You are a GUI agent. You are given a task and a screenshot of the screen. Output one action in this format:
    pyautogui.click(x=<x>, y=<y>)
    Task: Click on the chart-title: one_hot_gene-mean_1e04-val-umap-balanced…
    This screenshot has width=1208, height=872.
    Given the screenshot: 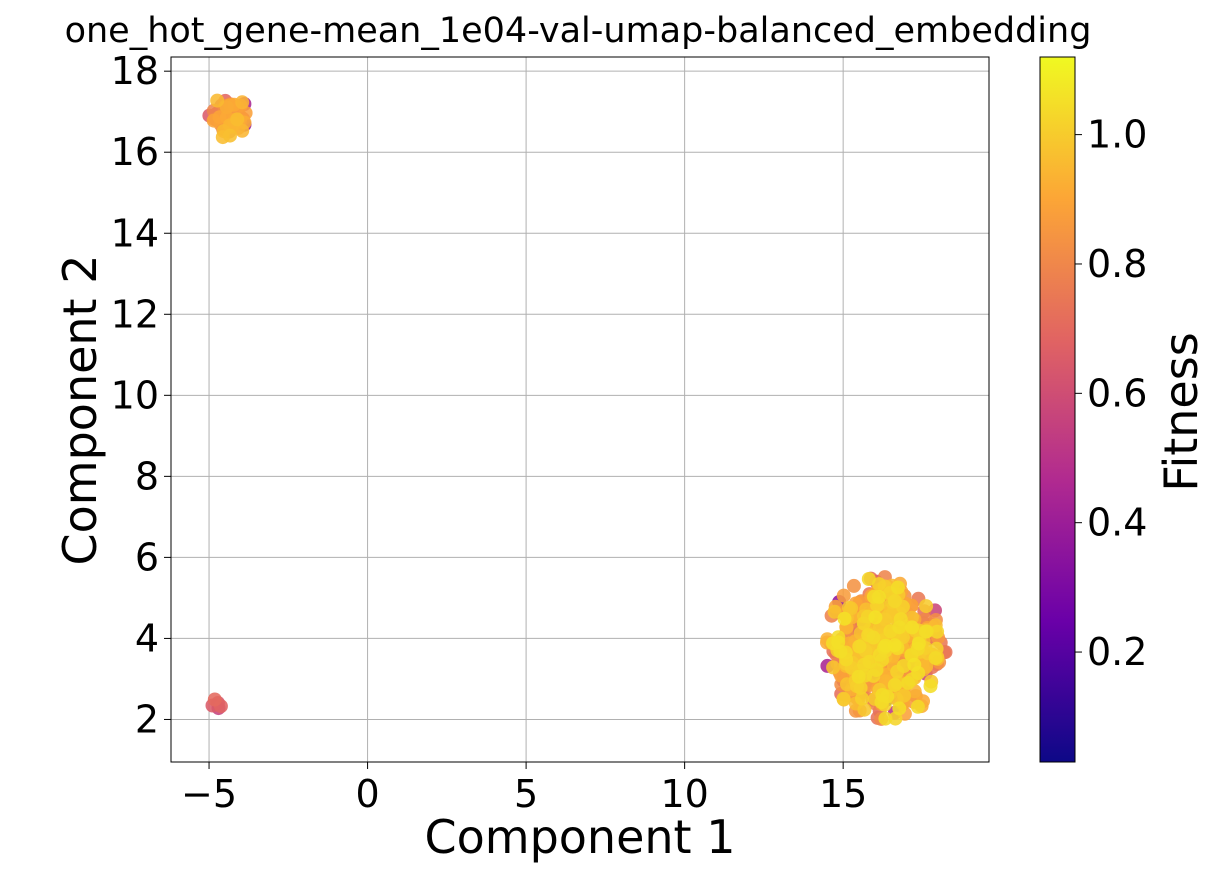 What is the action you would take?
    pyautogui.click(x=578, y=31)
    